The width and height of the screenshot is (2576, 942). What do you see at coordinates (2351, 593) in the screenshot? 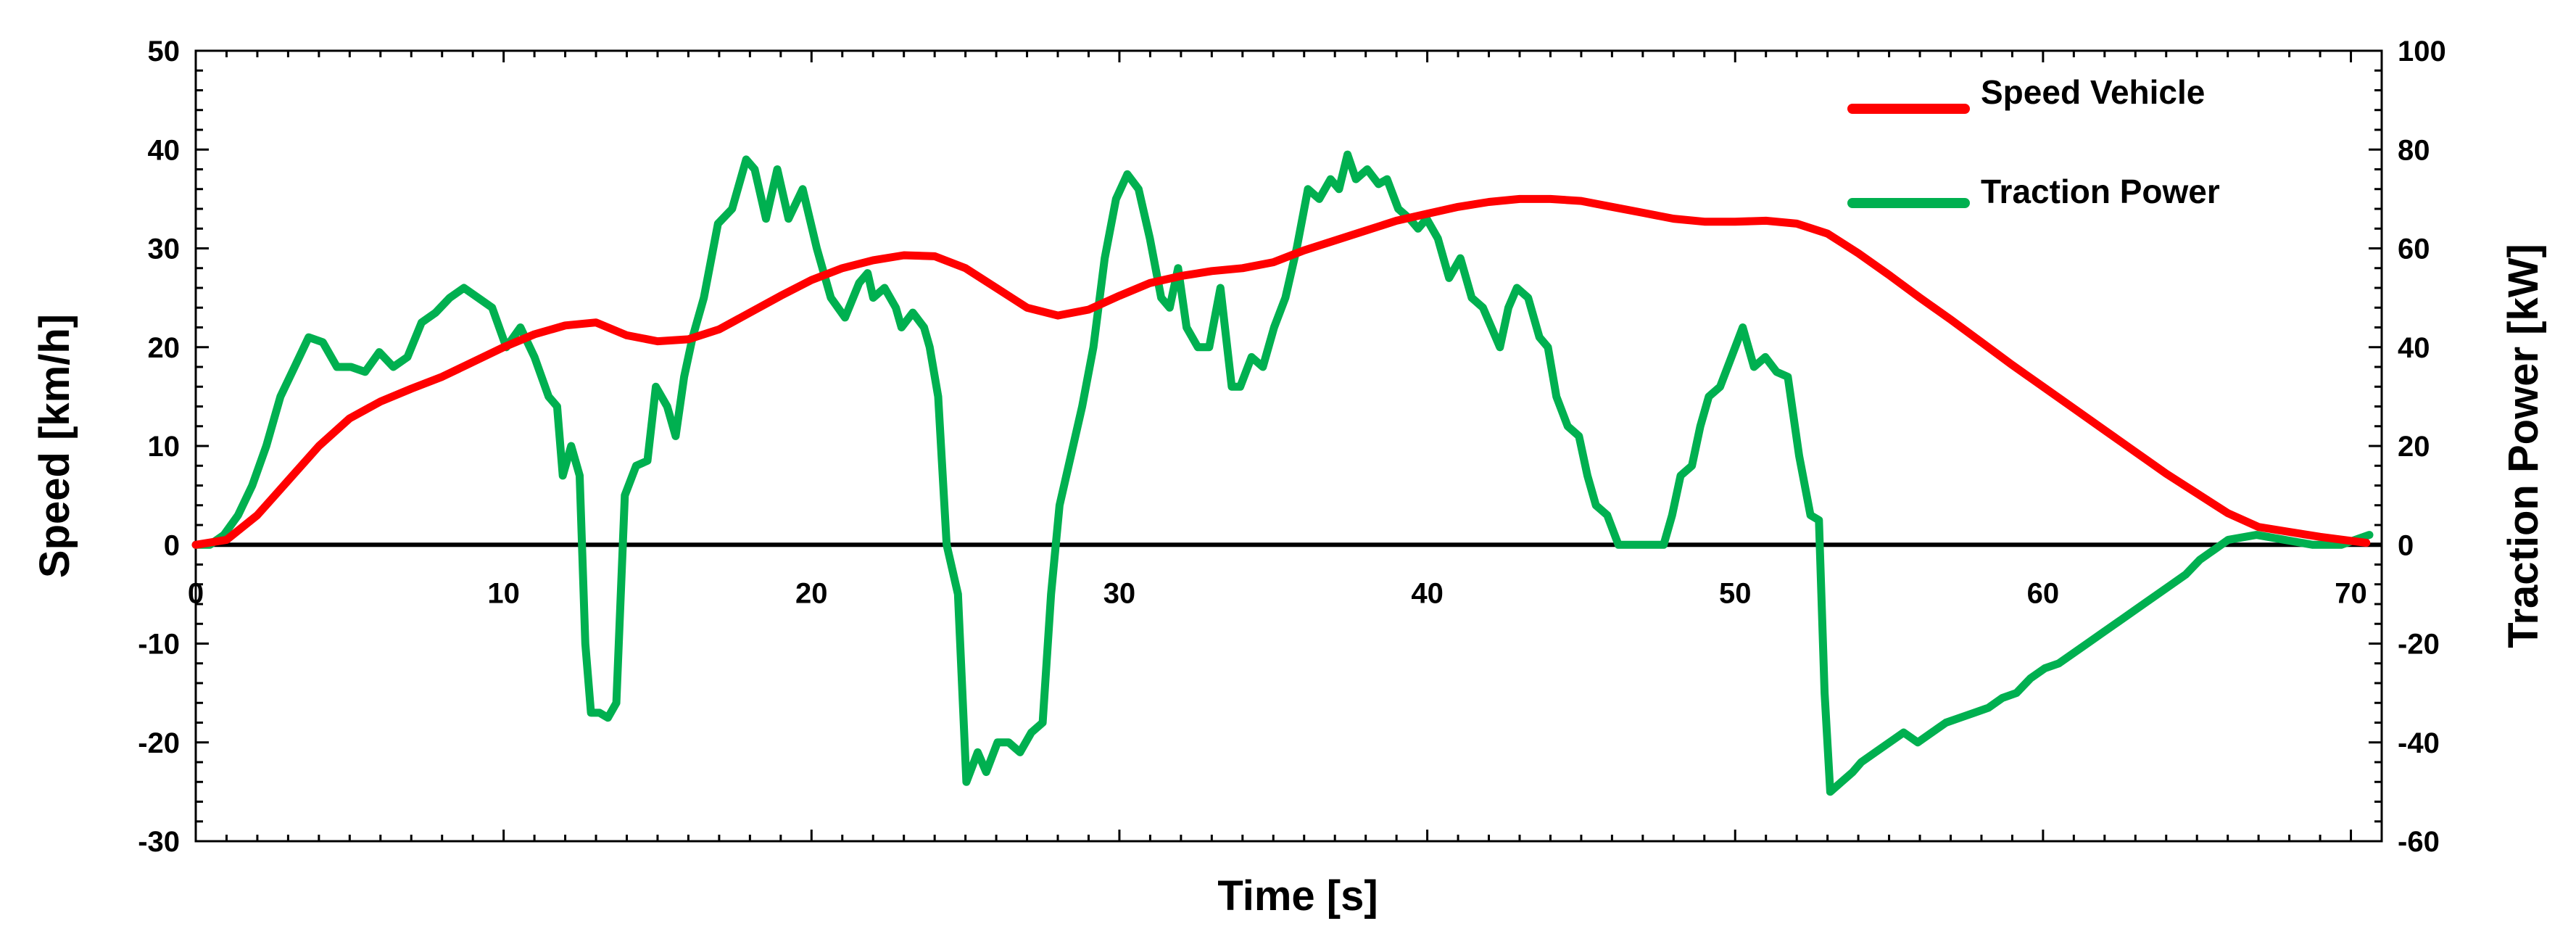
I see `x-tick-label: 70` at bounding box center [2351, 593].